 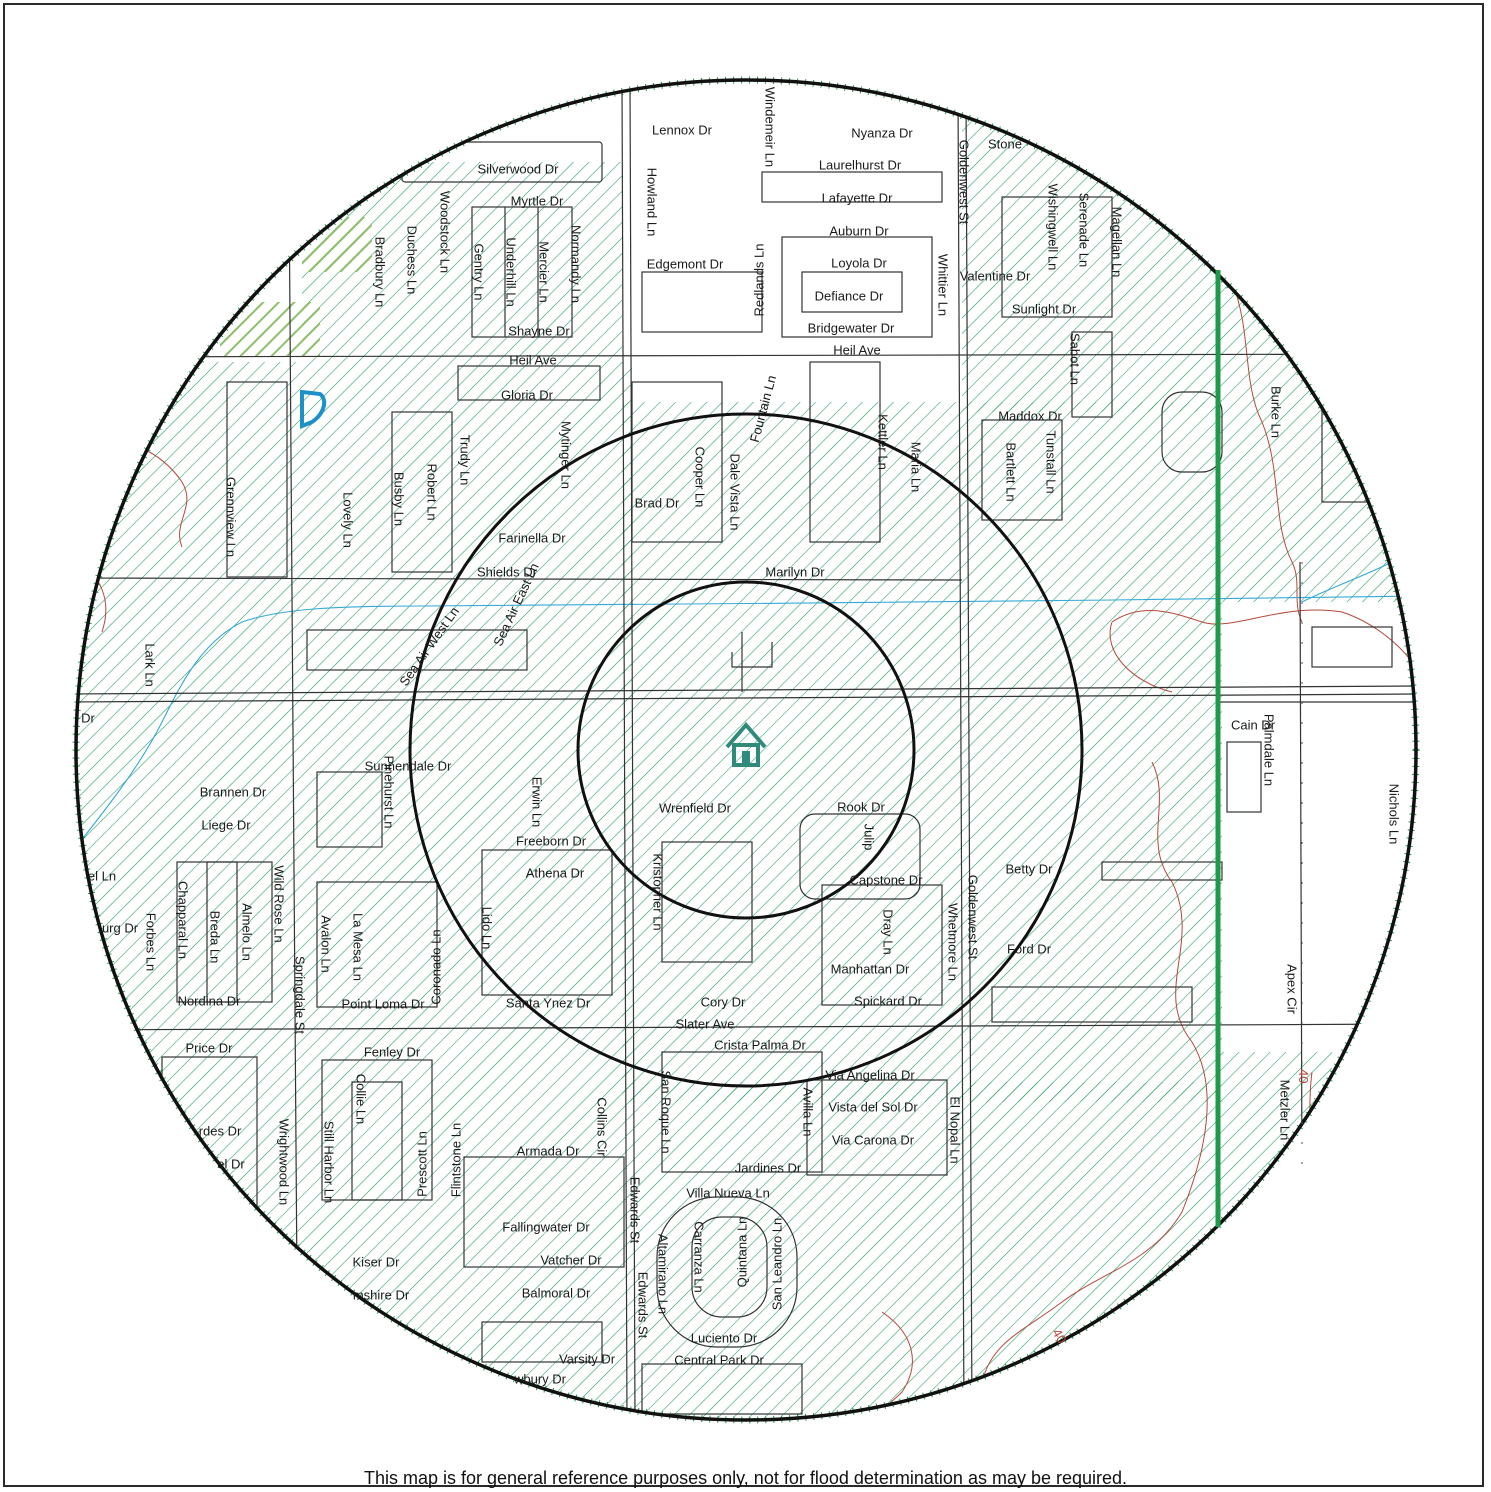 What do you see at coordinates (233, 791) in the screenshot?
I see `street-label: Brannen Dr` at bounding box center [233, 791].